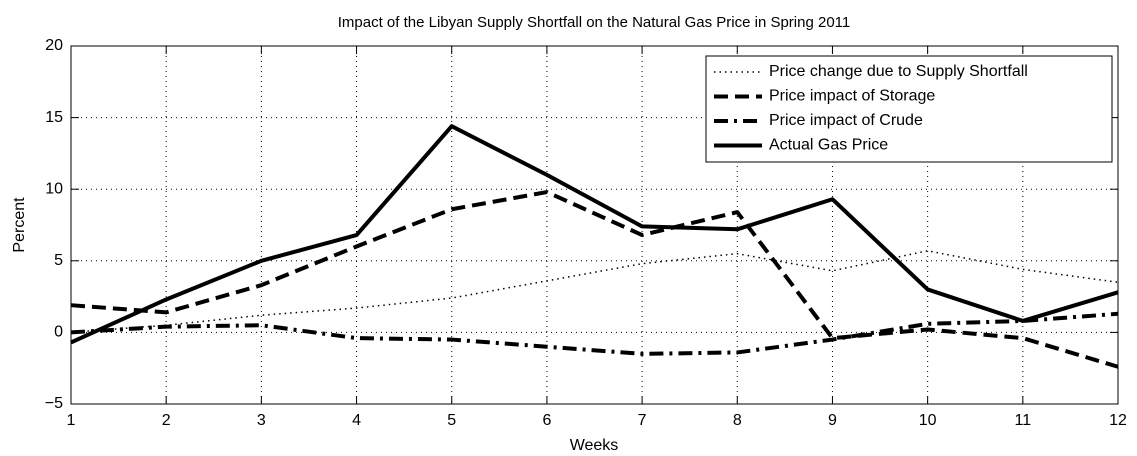  I want to click on legend-label: Price change due to Supply Shortfall, so click(898, 71).